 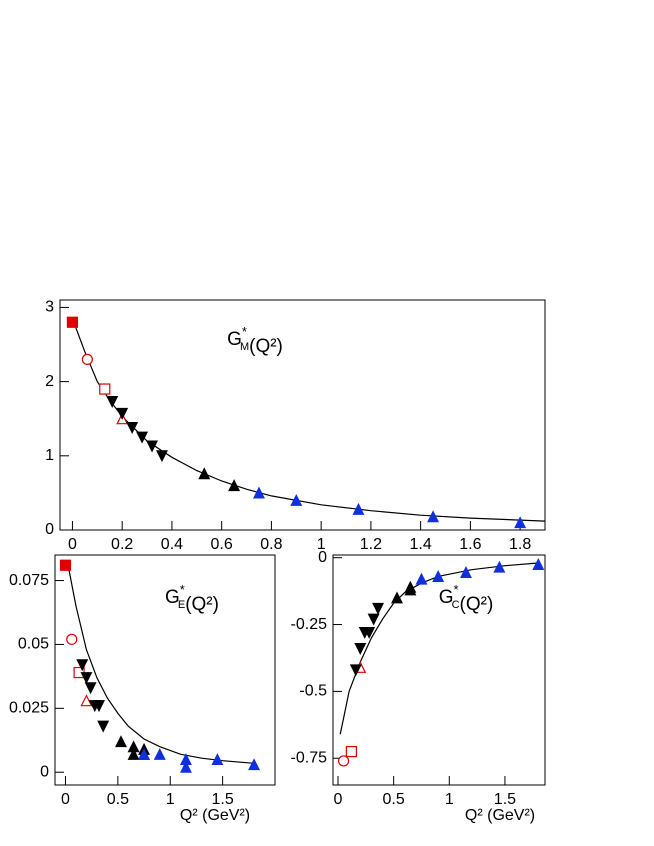 What do you see at coordinates (29, 580) in the screenshot?
I see `y-tick-label: 0.075` at bounding box center [29, 580].